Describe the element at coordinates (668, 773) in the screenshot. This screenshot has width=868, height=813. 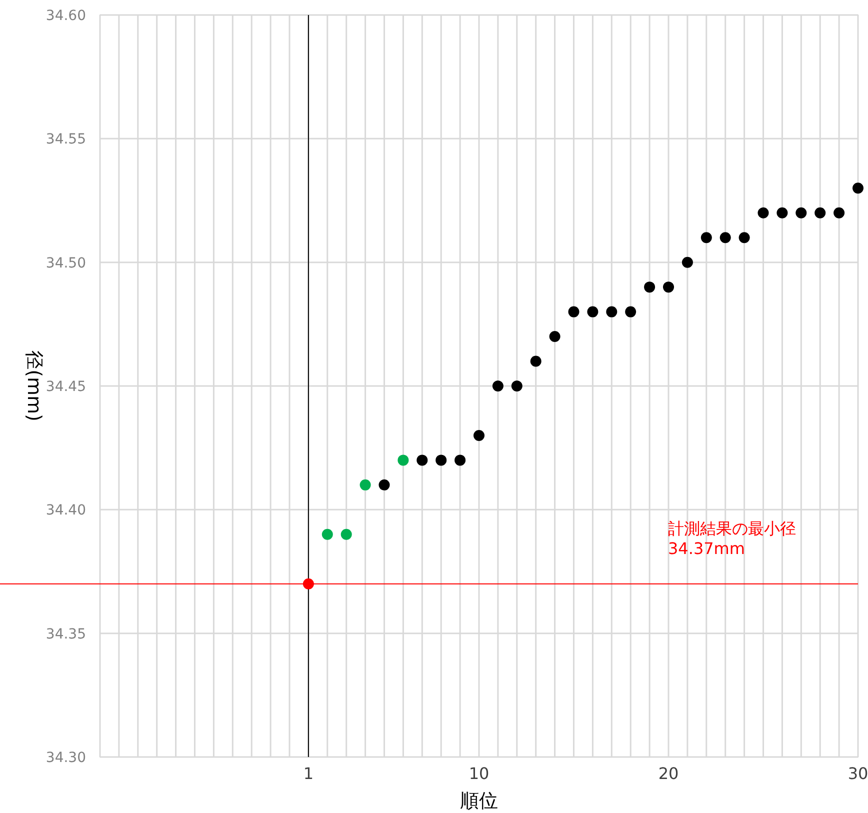
I see `x-tick-label: 20` at that location.